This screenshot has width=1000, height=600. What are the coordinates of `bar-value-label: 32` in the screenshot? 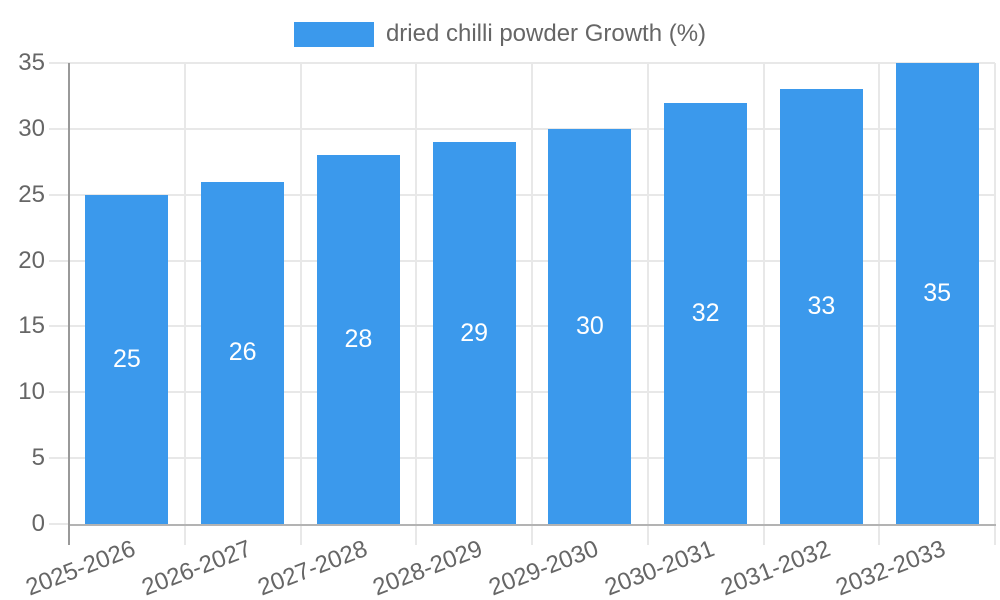 It's located at (705, 312).